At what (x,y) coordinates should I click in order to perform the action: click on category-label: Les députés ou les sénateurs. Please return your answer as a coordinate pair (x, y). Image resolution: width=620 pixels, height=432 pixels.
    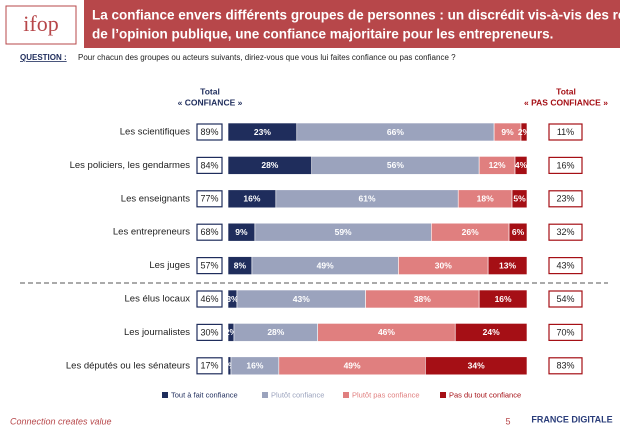
    Looking at the image, I should click on (128, 365).